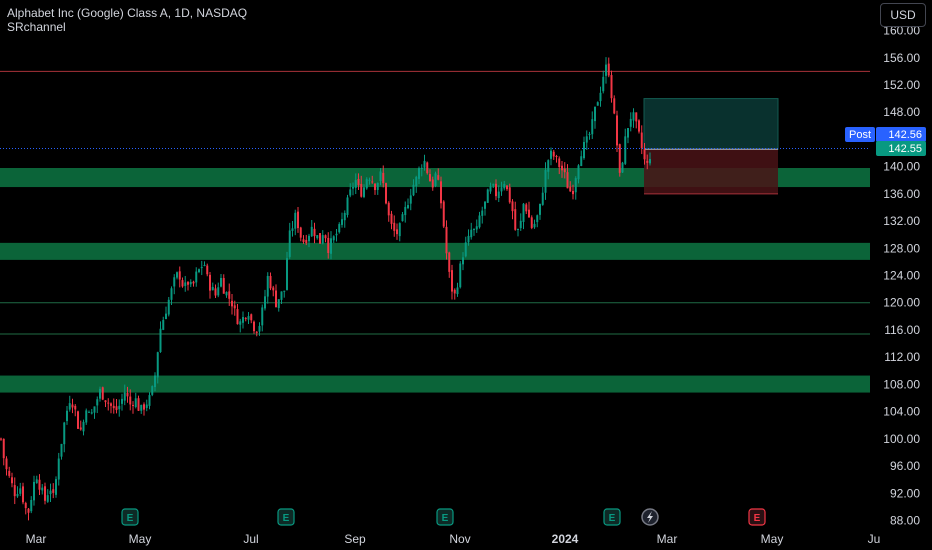 Image resolution: width=932 pixels, height=550 pixels. What do you see at coordinates (901, 148) in the screenshot?
I see `last-price-bg` at bounding box center [901, 148].